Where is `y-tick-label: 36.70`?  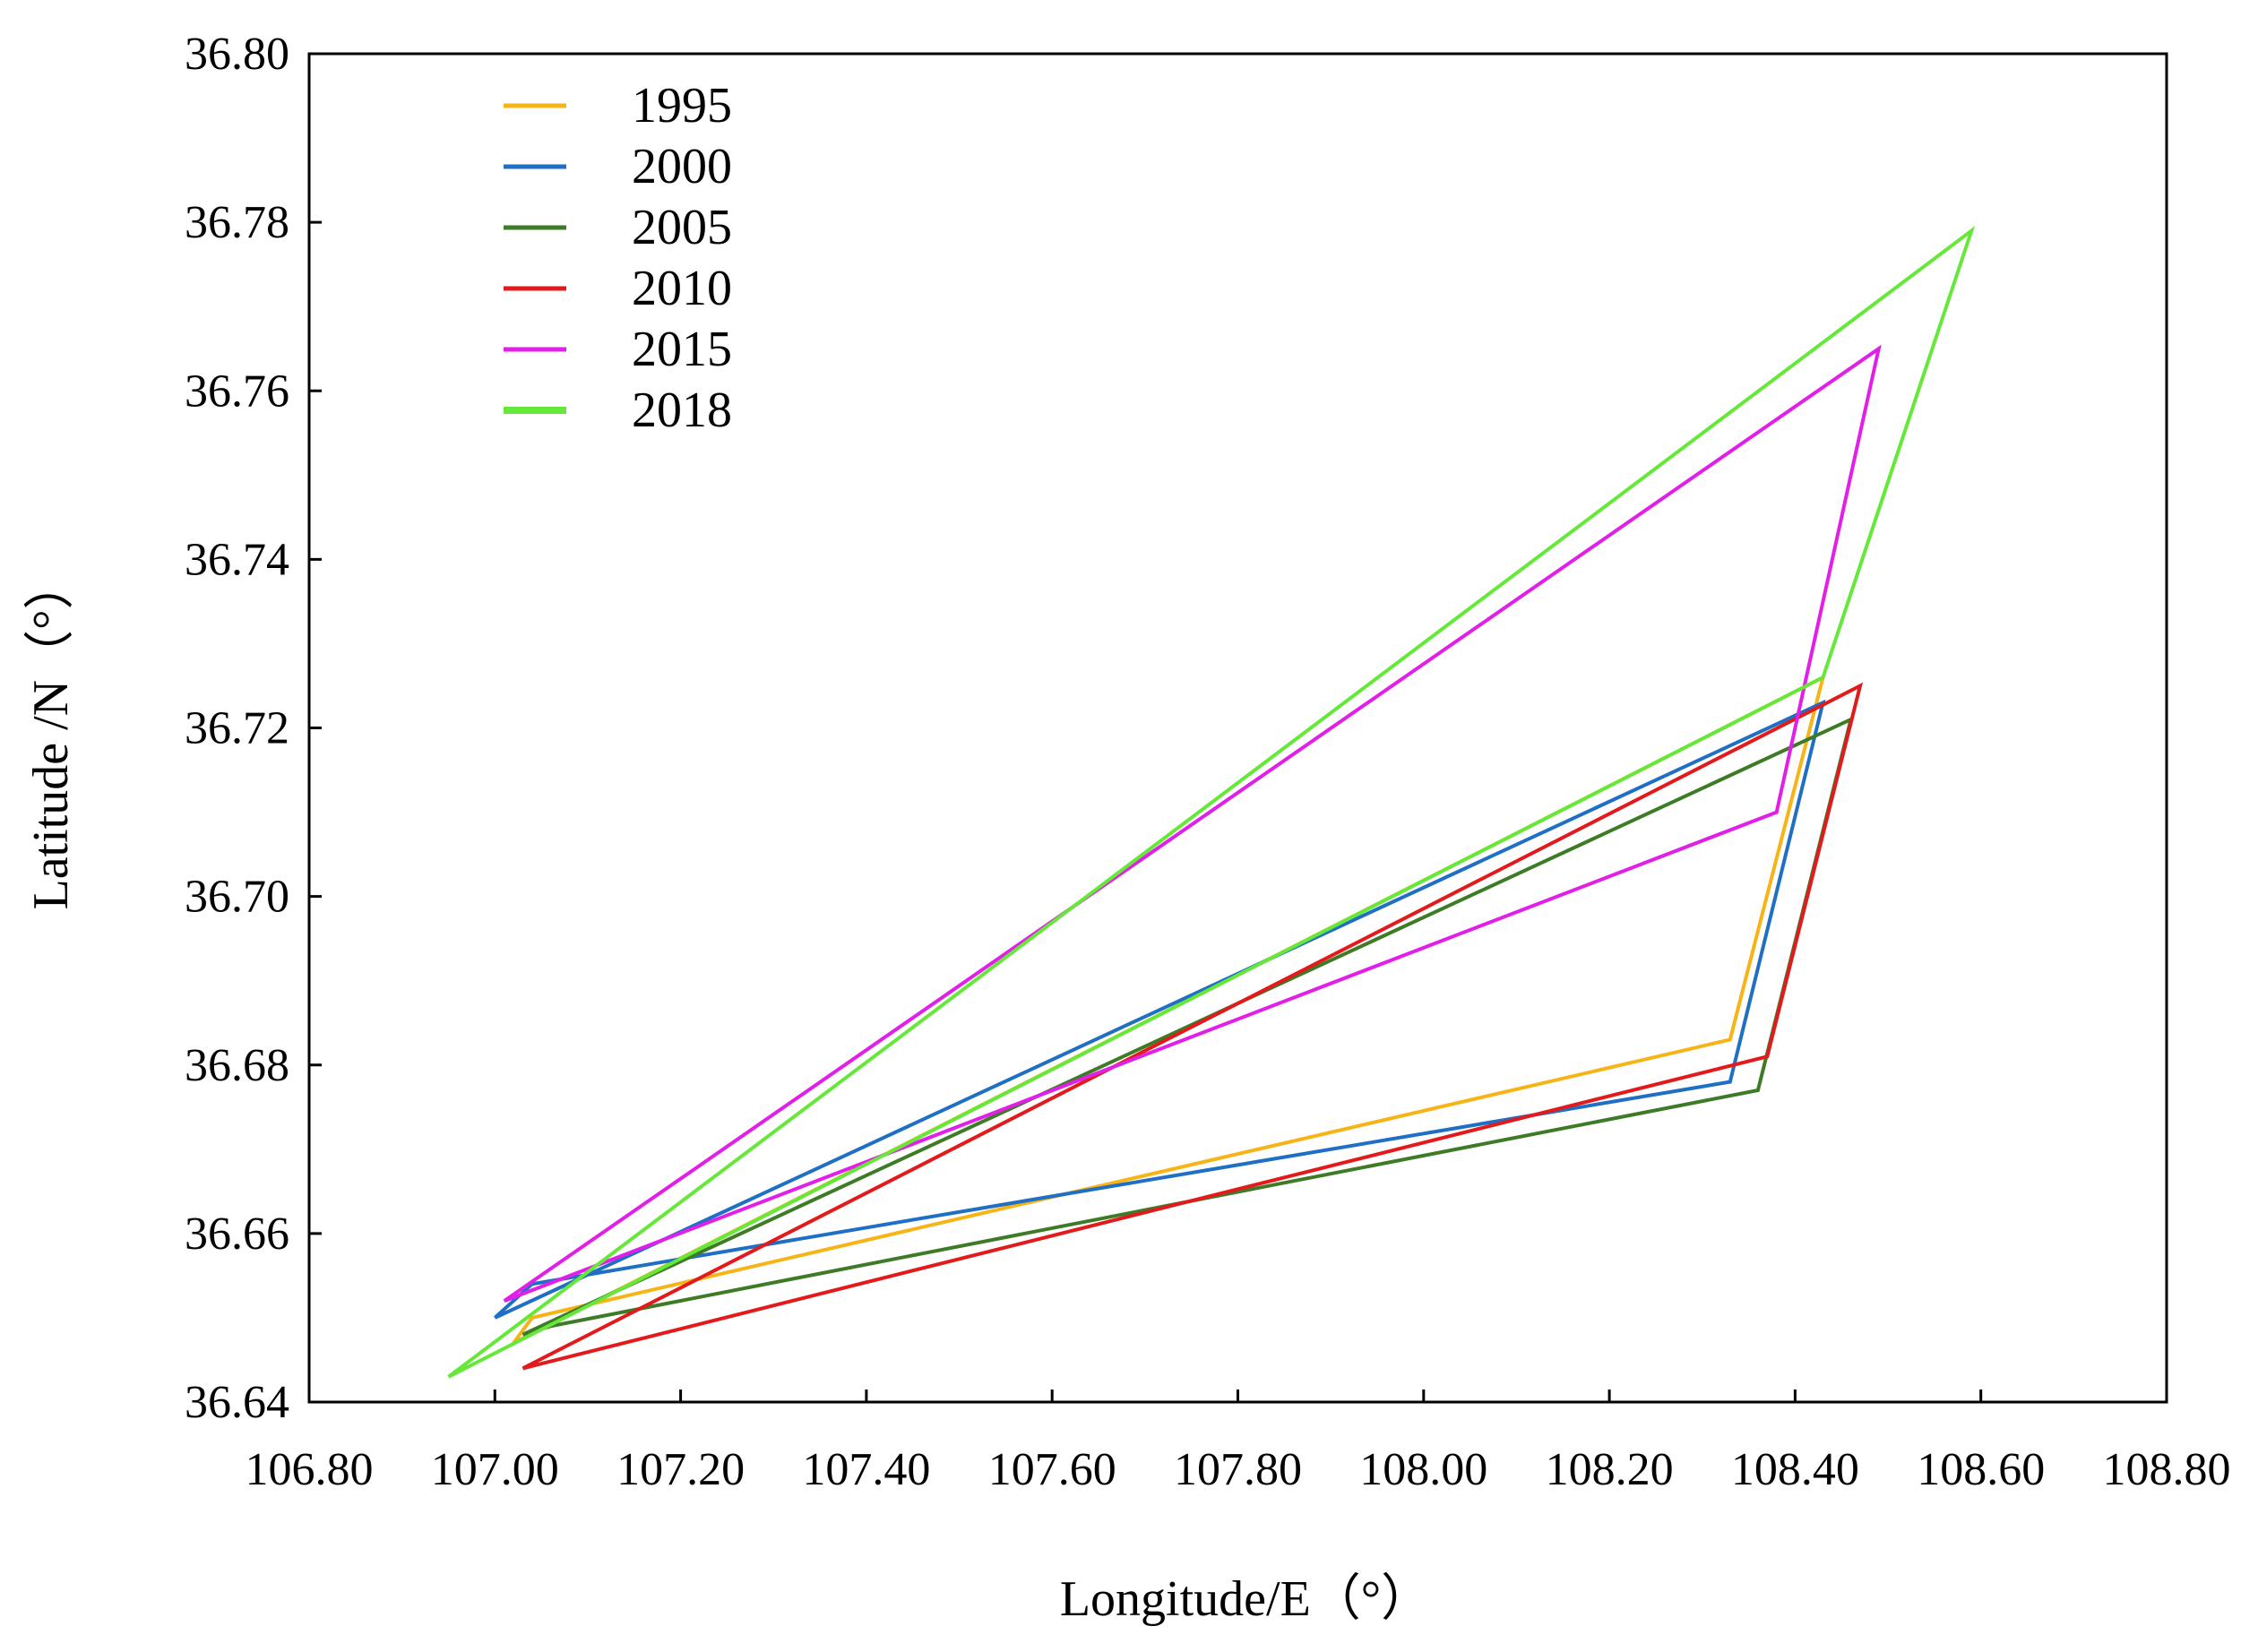
y-tick-label: 36.70 is located at coordinates (237, 898).